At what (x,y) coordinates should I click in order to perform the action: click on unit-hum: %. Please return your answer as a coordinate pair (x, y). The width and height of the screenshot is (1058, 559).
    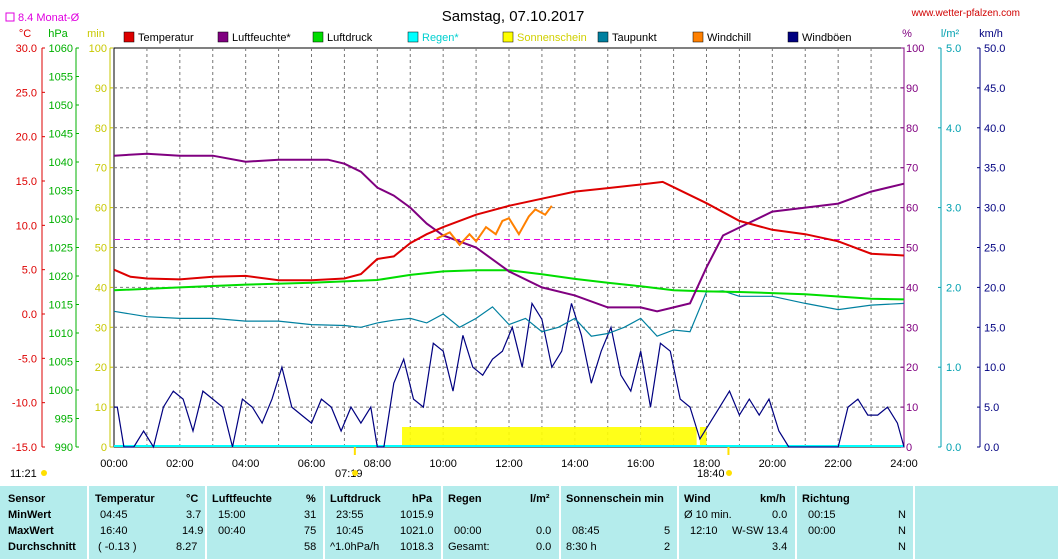
    Looking at the image, I should click on (907, 34).